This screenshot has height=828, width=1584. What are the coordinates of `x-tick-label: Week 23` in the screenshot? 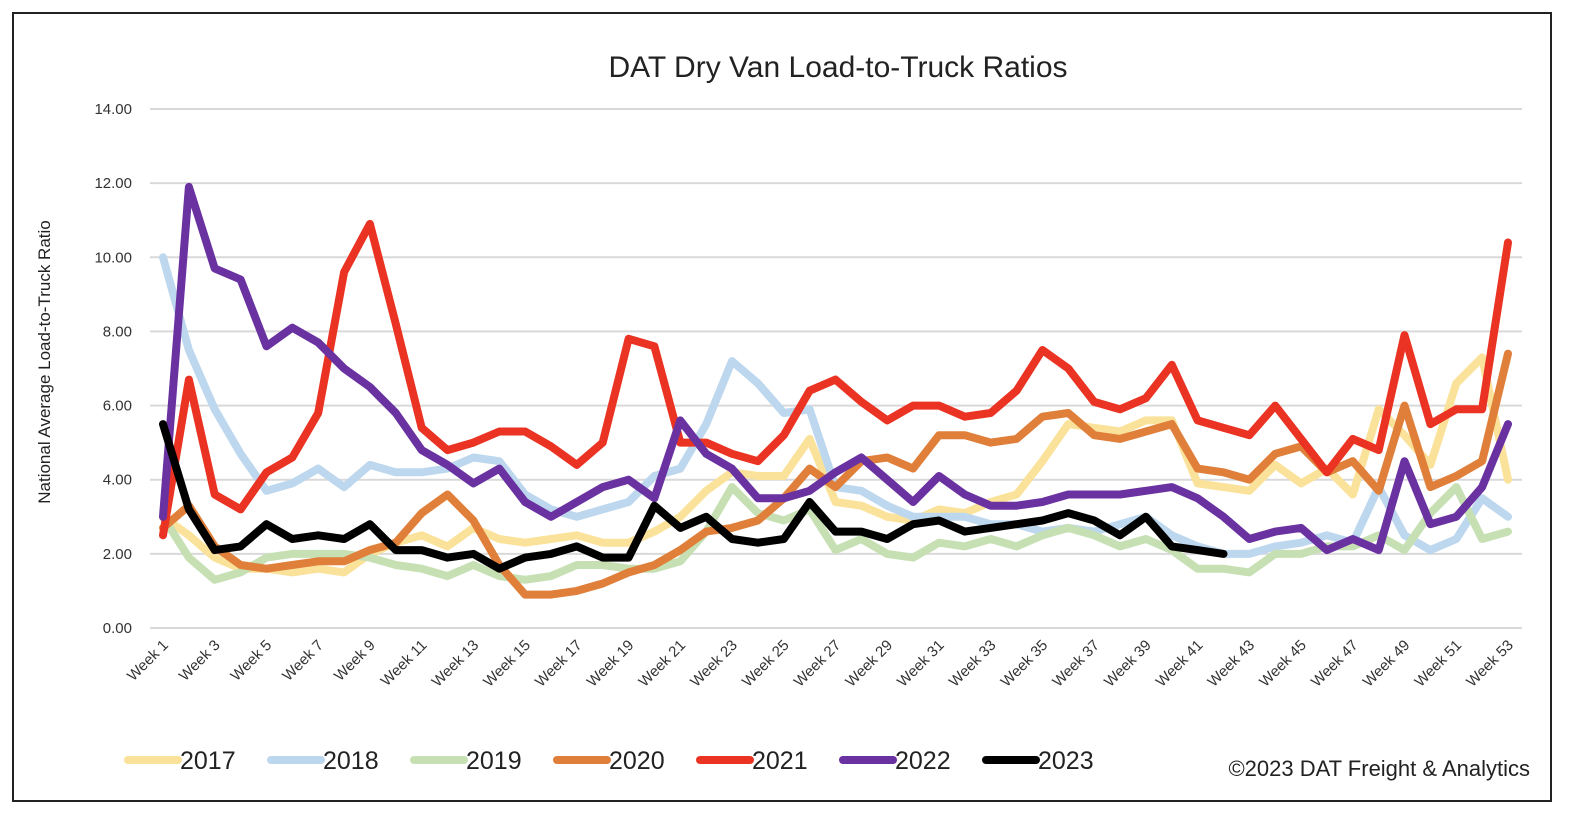 It's located at (714, 664).